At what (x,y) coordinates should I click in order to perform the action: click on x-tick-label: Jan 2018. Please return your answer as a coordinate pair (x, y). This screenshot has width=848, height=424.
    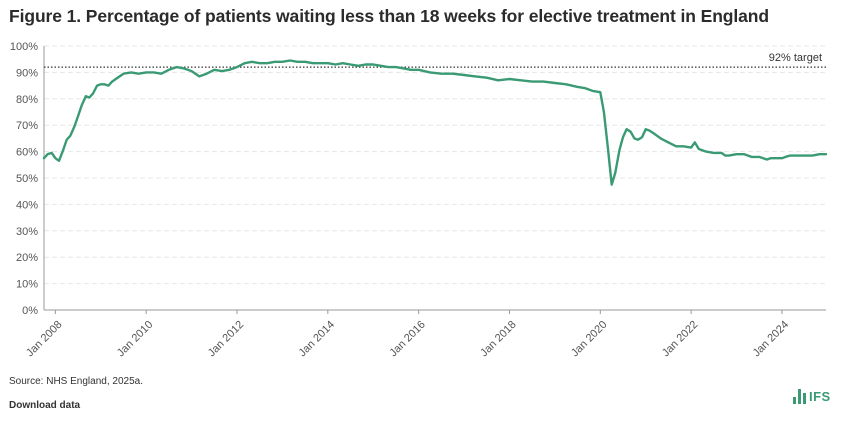
    Looking at the image, I should click on (498, 339).